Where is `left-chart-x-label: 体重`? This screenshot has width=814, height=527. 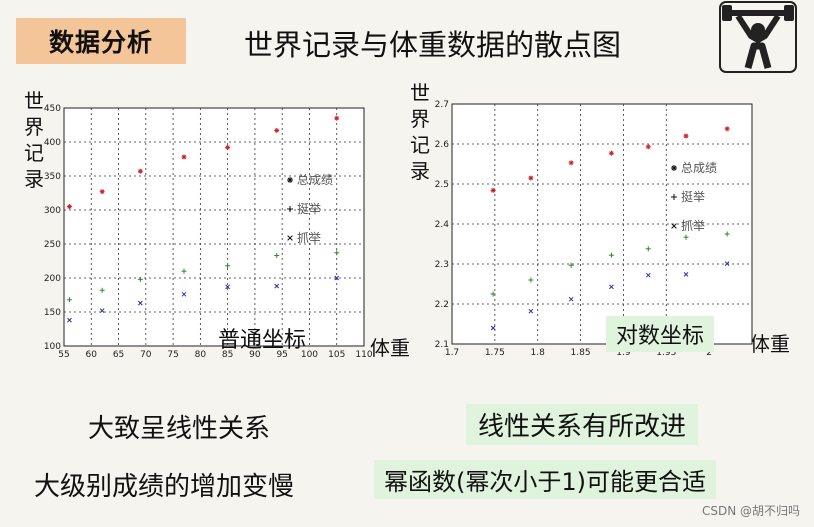 left-chart-x-label: 体重 is located at coordinates (390, 348).